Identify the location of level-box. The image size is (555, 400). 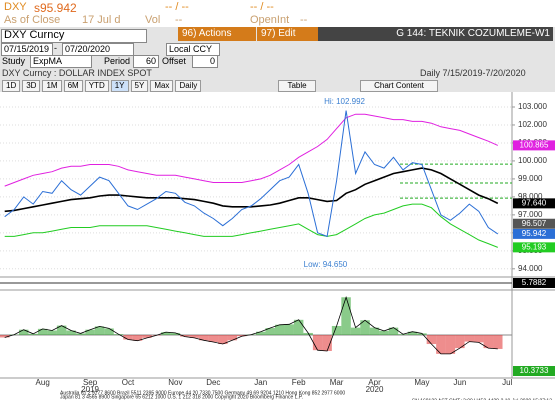
(534, 223).